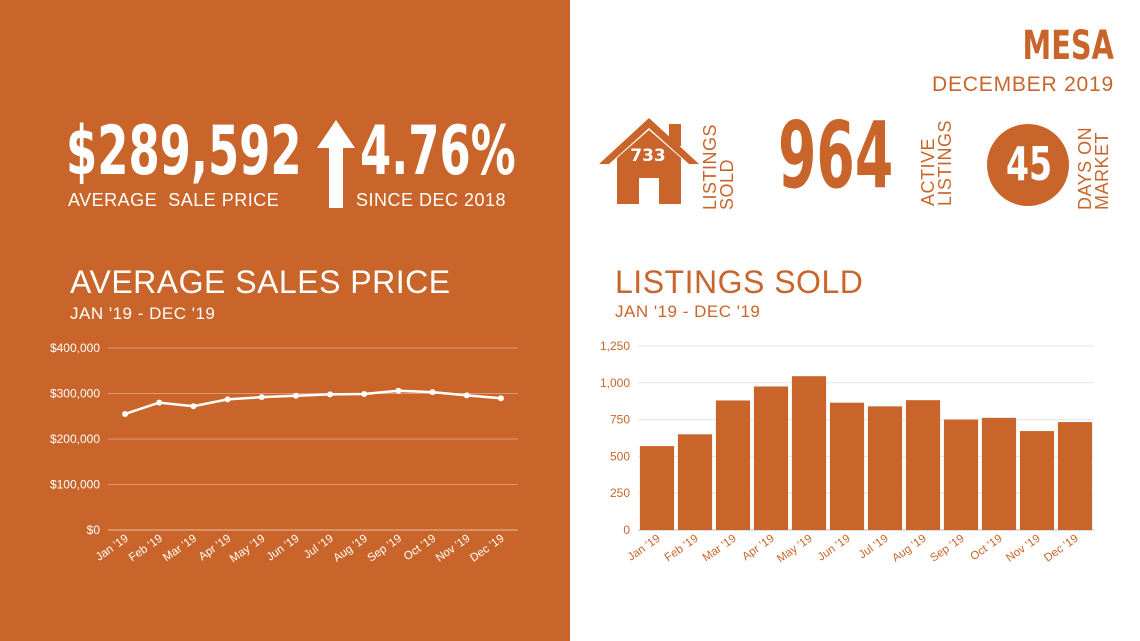 This screenshot has width=1140, height=641. Describe the element at coordinates (620, 456) in the screenshot. I see `y-tick-label: 500` at that location.